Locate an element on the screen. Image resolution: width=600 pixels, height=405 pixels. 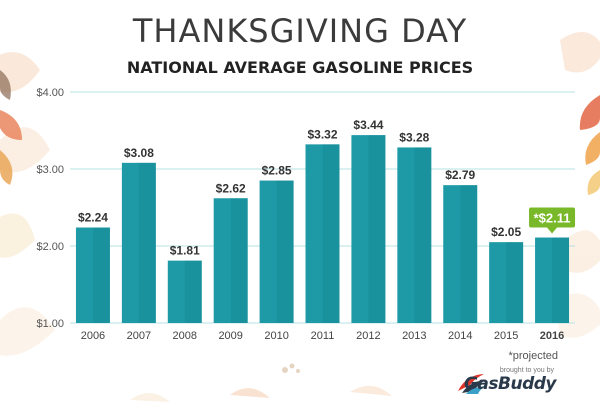
x-tick-label: 2010 is located at coordinates (276, 336).